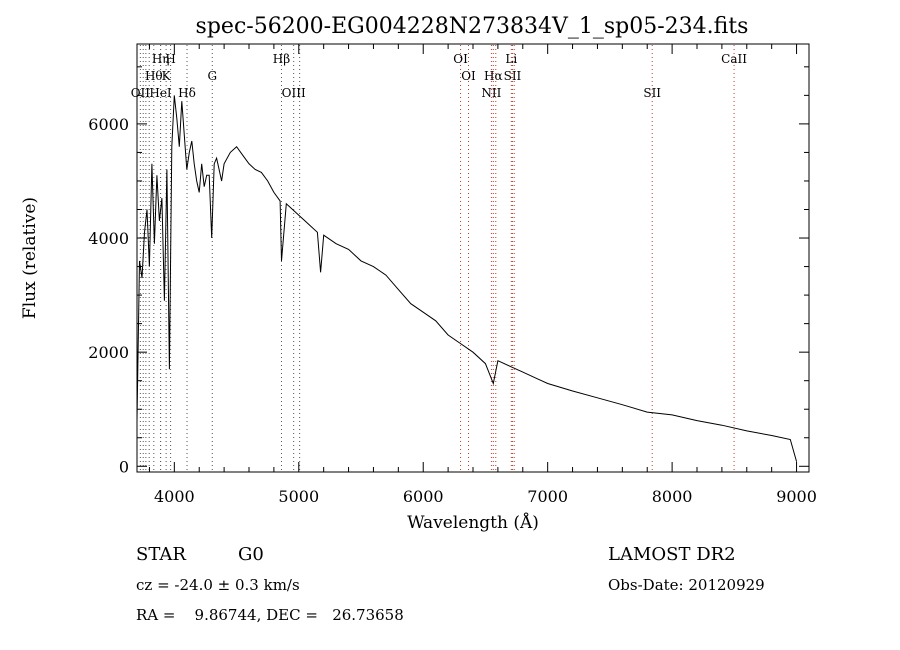 The height and width of the screenshot is (650, 900). What do you see at coordinates (251, 554) in the screenshot?
I see `object-subclass: G0` at bounding box center [251, 554].